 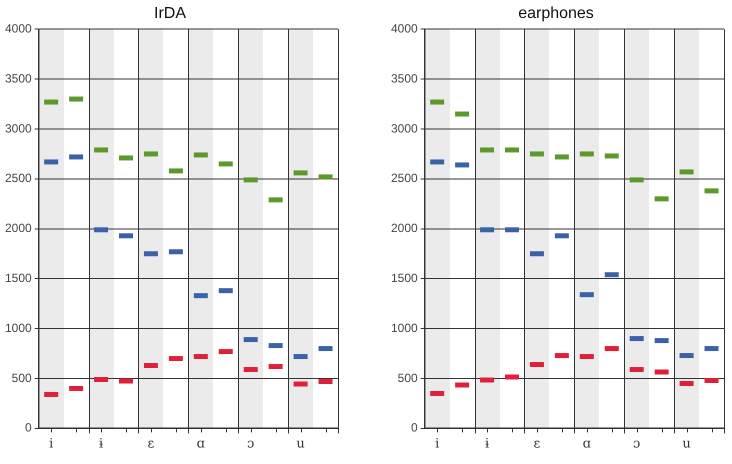 I want to click on chart-title: IrDA, so click(x=170, y=13).